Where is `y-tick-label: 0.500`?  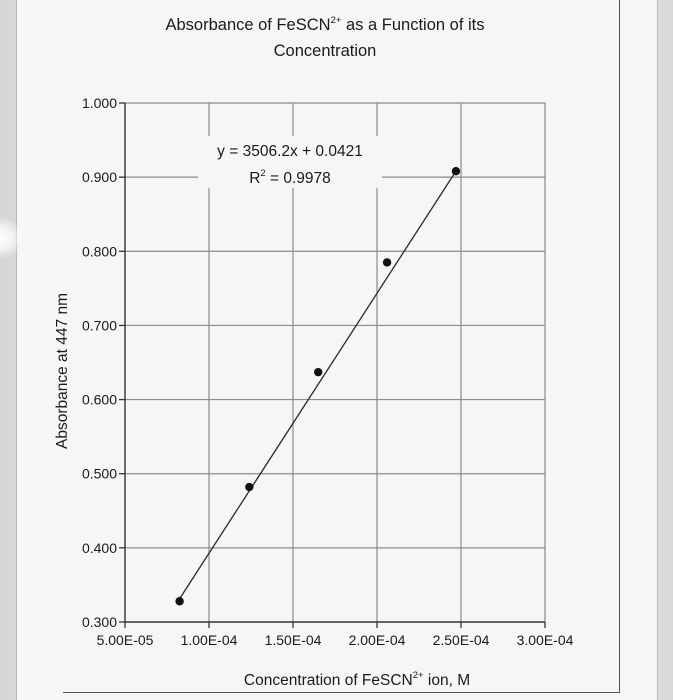 y-tick-label: 0.500 is located at coordinates (99, 474).